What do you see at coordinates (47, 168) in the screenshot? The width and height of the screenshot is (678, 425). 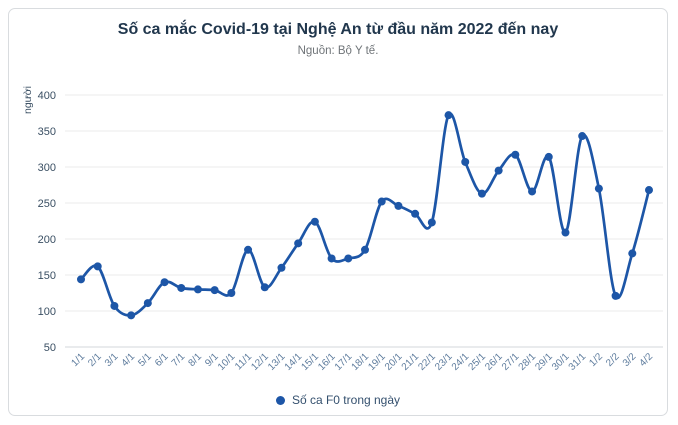 I see `y-tick-label: 300` at bounding box center [47, 168].